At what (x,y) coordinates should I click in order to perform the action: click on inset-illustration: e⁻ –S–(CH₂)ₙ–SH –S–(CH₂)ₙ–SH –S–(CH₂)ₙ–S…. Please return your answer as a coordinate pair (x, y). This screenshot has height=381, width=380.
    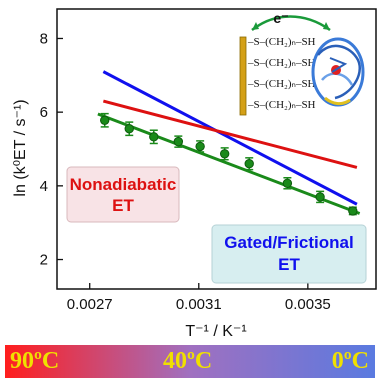
    Looking at the image, I should click on (302, 63).